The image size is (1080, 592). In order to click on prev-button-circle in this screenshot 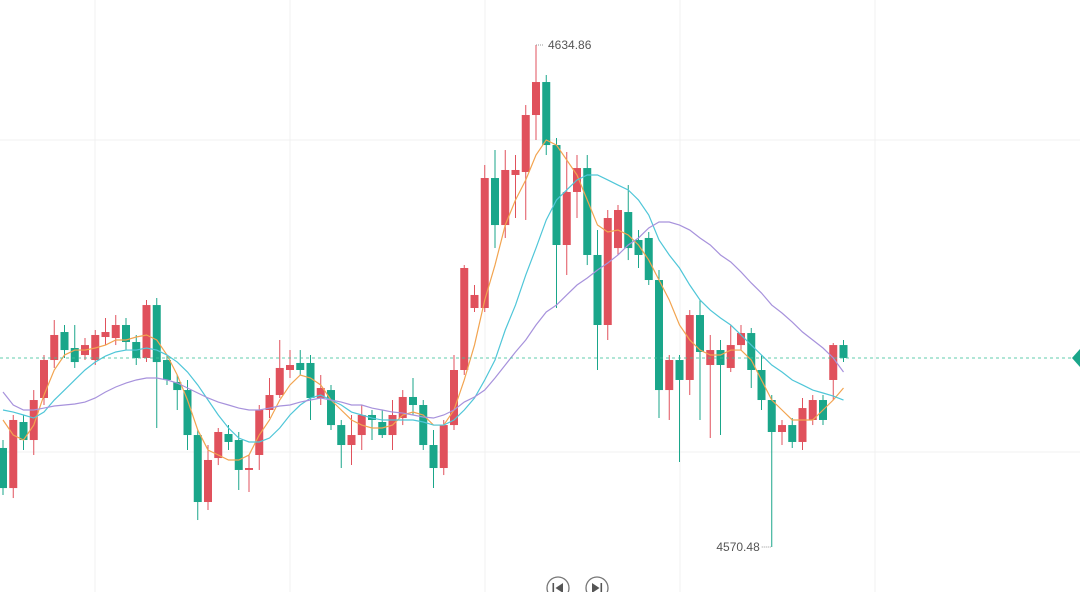, I will do `click(558, 584)`.